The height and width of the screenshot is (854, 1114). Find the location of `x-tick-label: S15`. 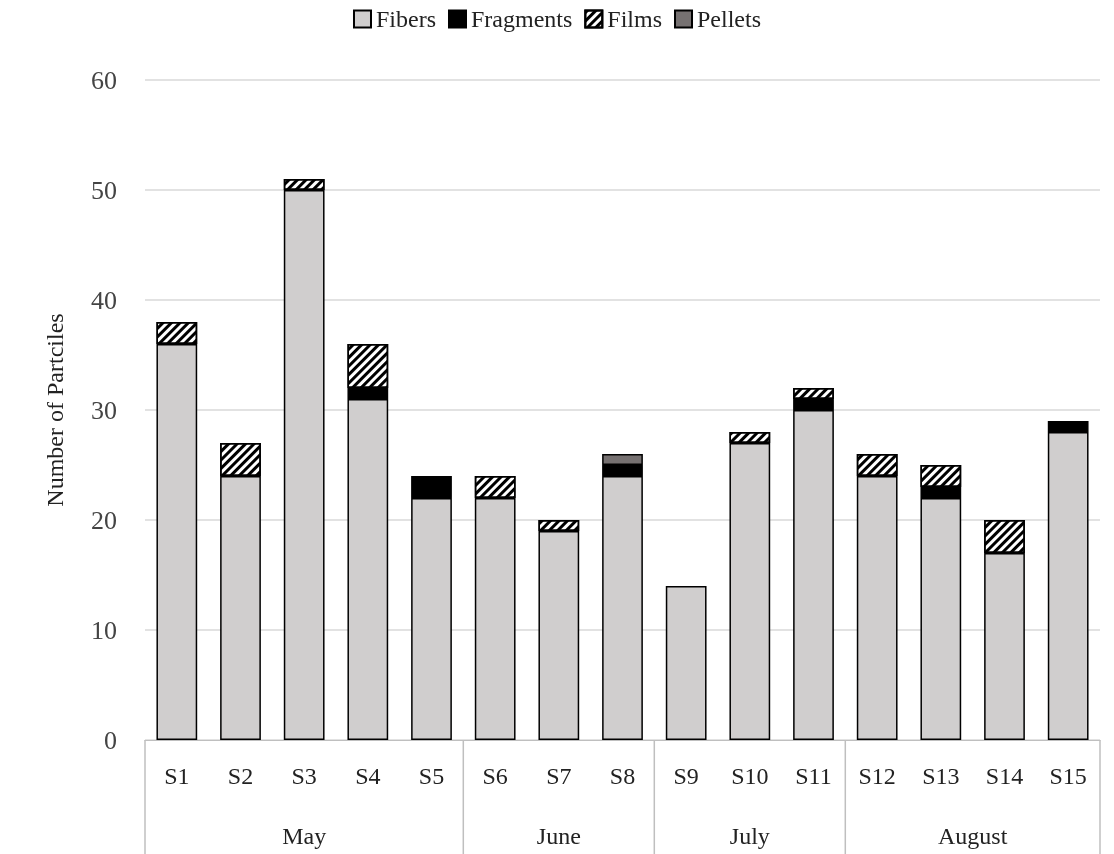

x-tick-label: S15 is located at coordinates (1068, 776).